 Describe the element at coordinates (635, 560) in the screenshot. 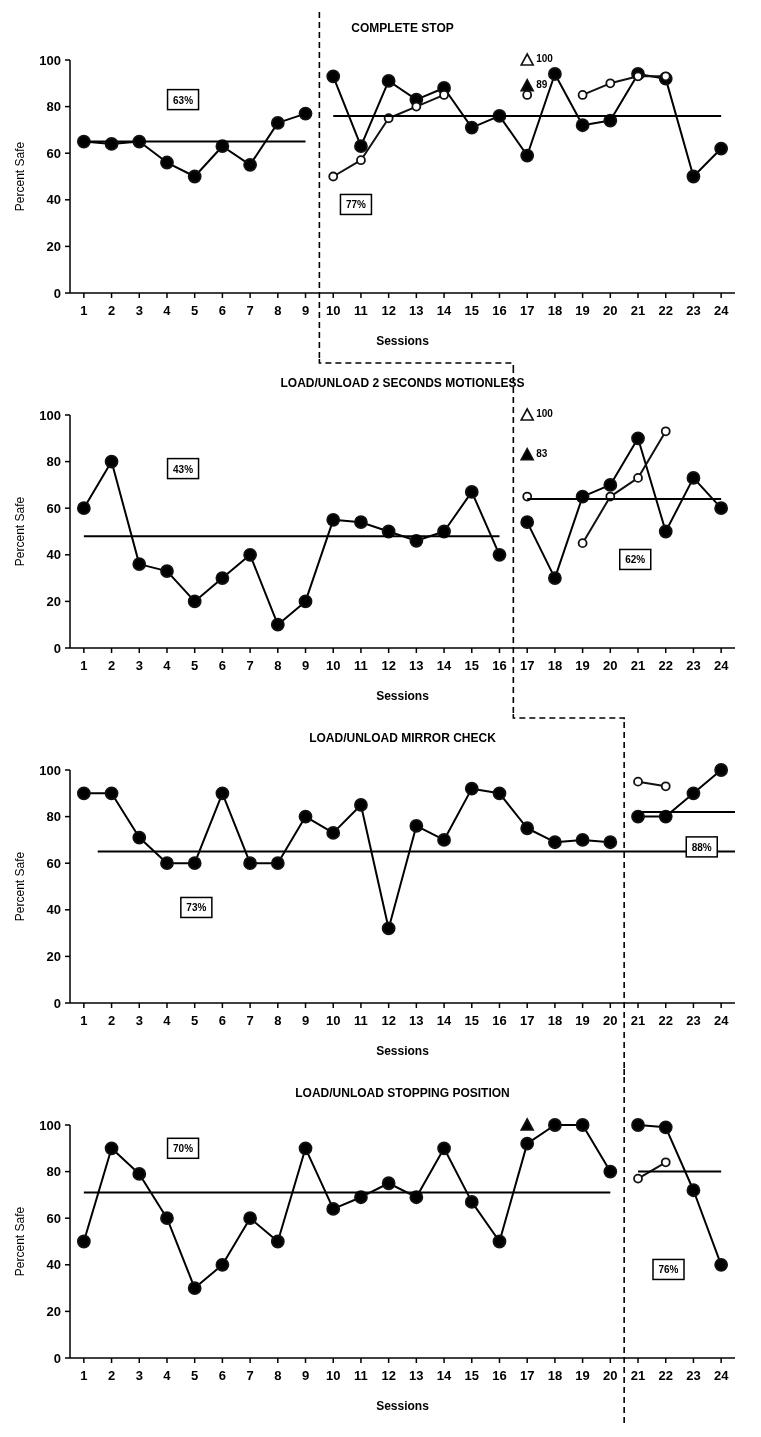

I see `annotation: 62%` at that location.